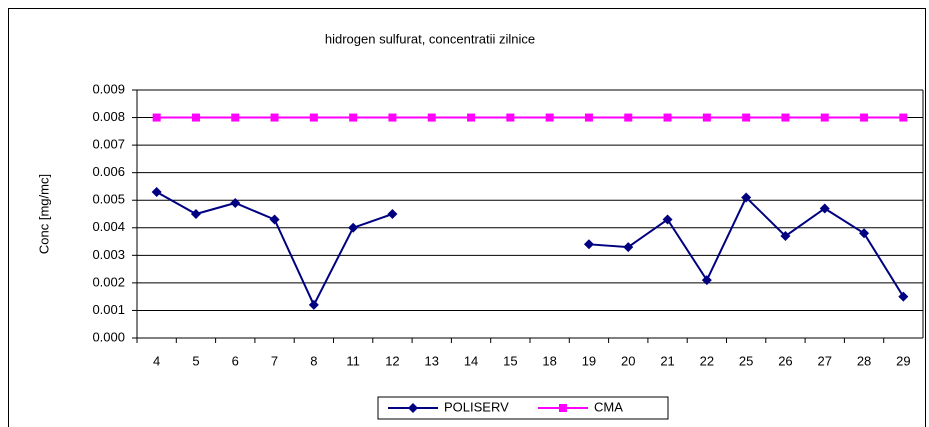 The width and height of the screenshot is (929, 427). What do you see at coordinates (589, 360) in the screenshot?
I see `x-tick-label: 19` at bounding box center [589, 360].